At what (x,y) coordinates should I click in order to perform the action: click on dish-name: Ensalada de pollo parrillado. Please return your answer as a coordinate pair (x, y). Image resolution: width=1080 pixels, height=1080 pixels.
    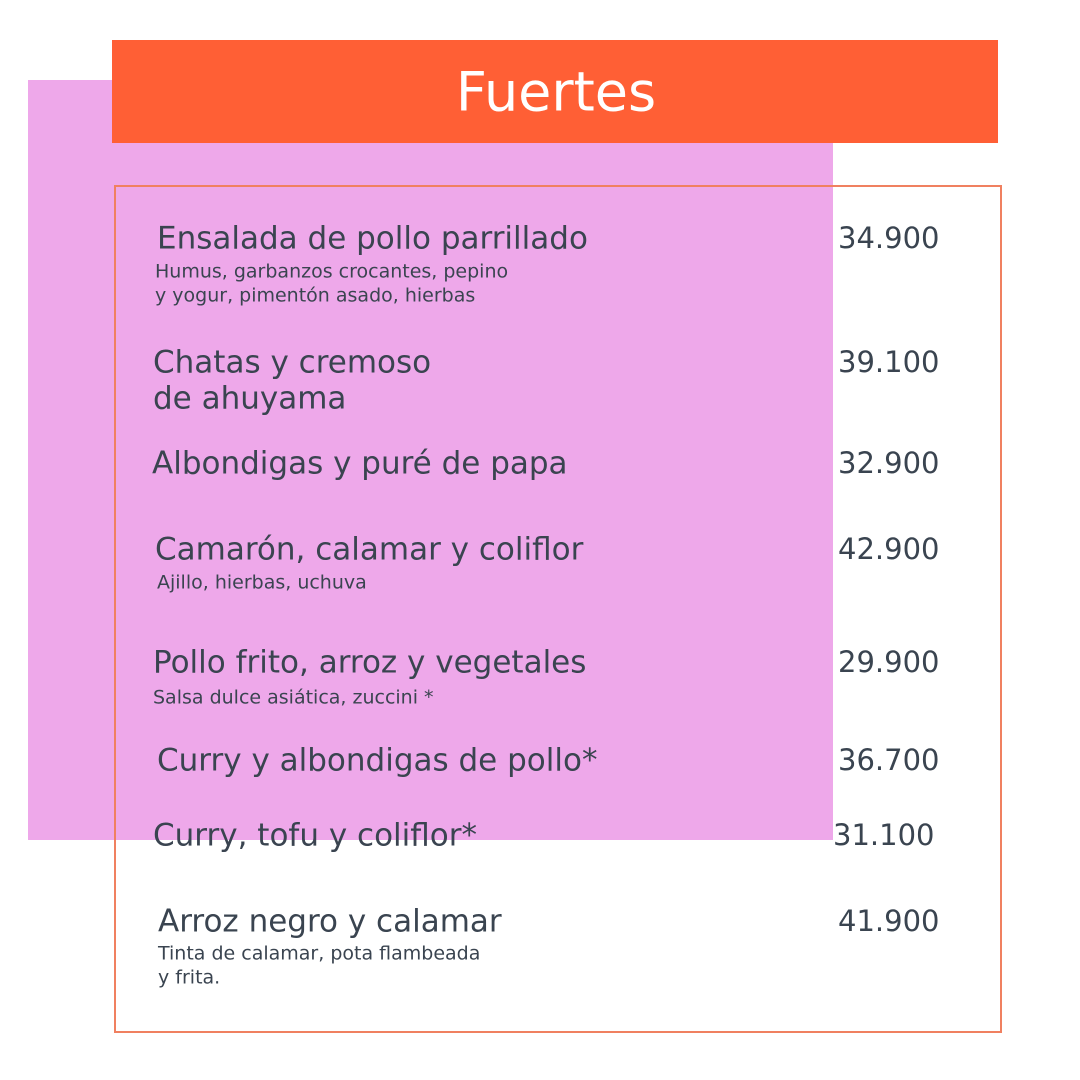
    Looking at the image, I should click on (372, 239).